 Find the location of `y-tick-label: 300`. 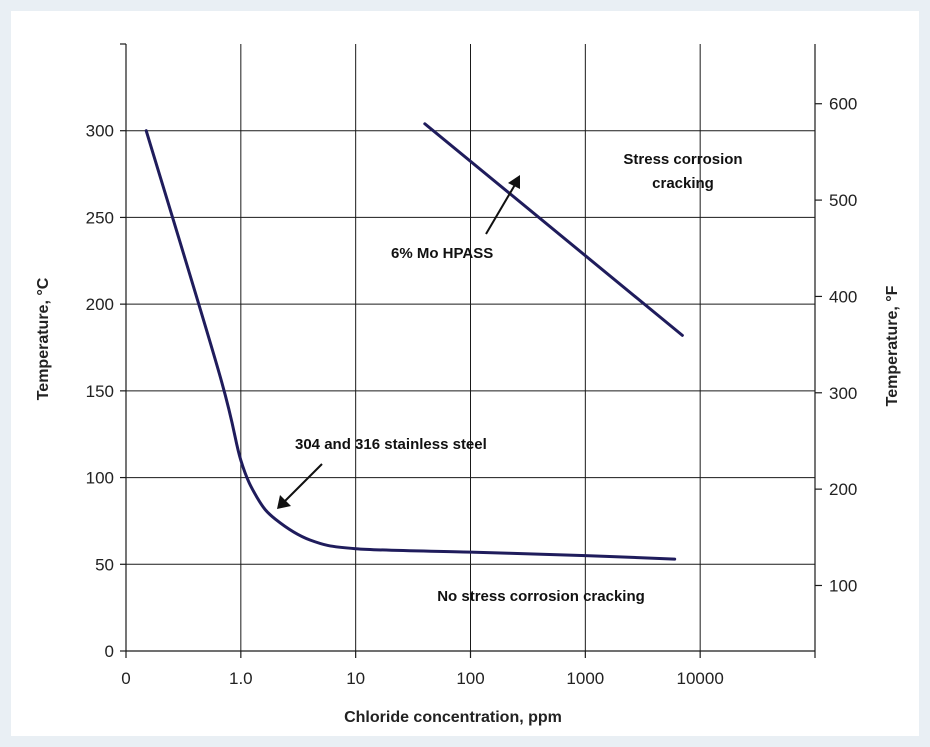

y-tick-label: 300 is located at coordinates (100, 131).